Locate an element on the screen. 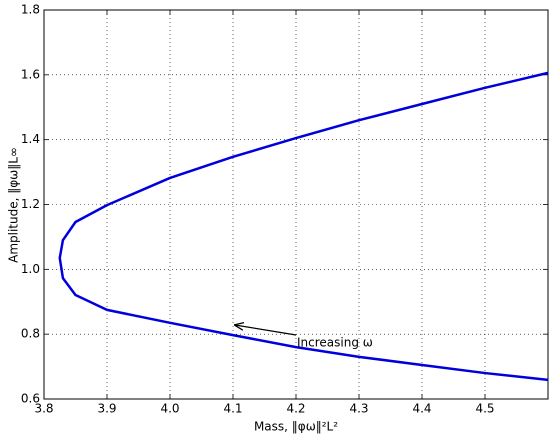  annotation: Increasing ω is located at coordinates (335, 343).